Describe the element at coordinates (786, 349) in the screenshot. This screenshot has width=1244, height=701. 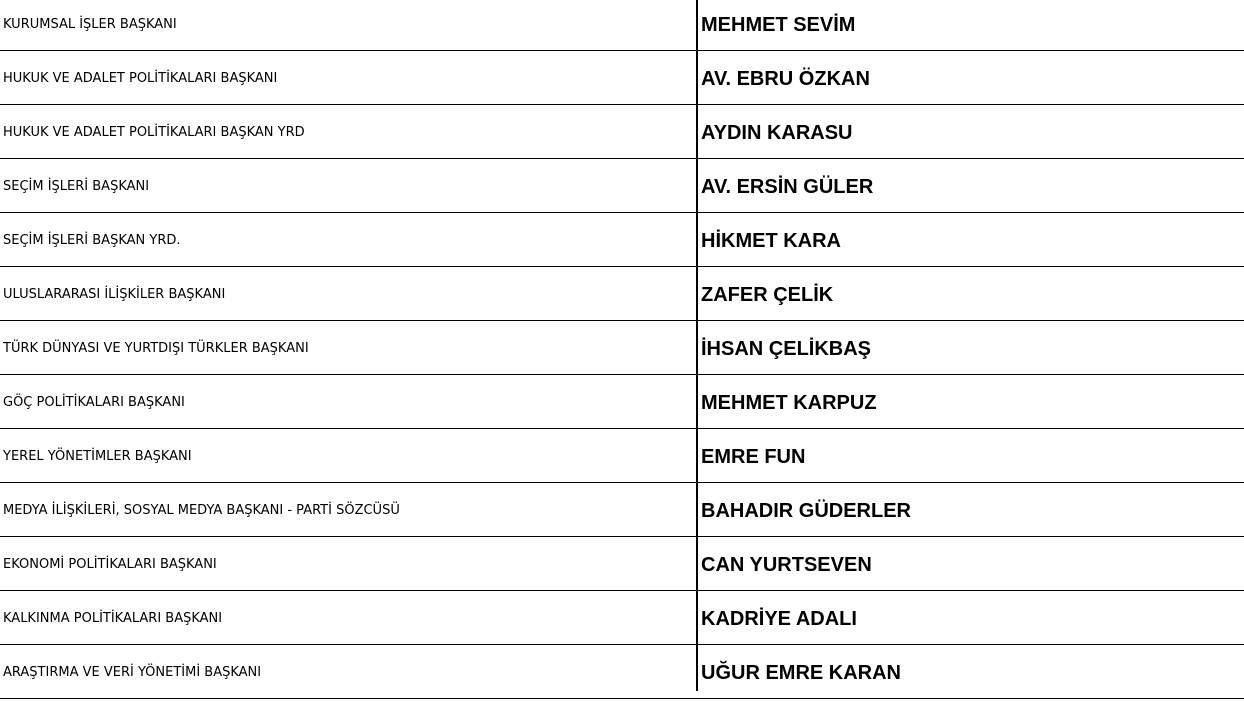
I see `person-name: İHSAN ÇELİKBAŞ` at that location.